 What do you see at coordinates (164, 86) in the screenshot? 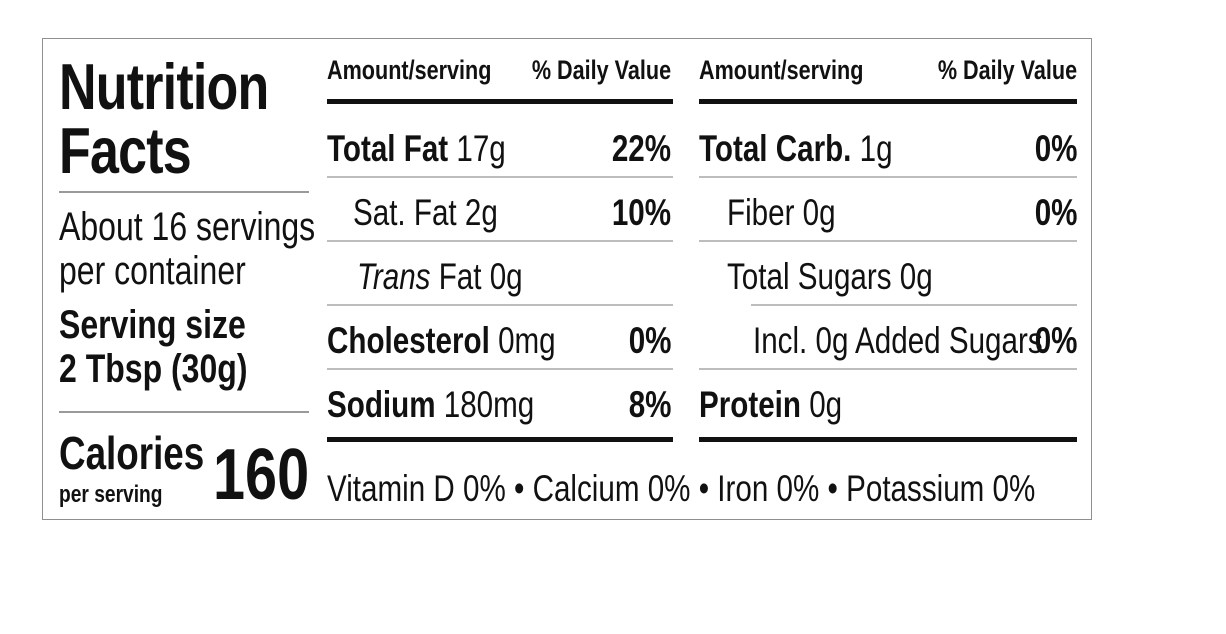
I see `title-line-1: Nutrition` at bounding box center [164, 86].